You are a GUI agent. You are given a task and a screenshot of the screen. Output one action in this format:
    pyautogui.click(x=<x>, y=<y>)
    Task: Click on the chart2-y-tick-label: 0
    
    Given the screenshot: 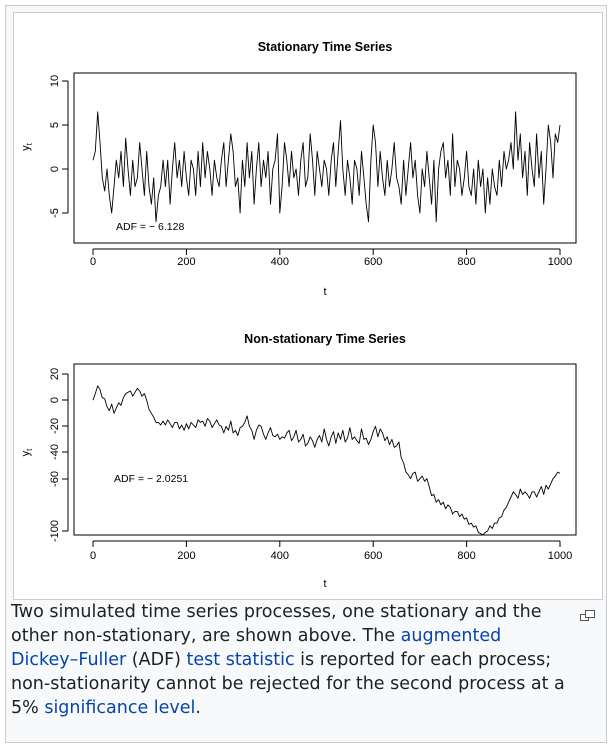 What is the action you would take?
    pyautogui.click(x=55, y=400)
    